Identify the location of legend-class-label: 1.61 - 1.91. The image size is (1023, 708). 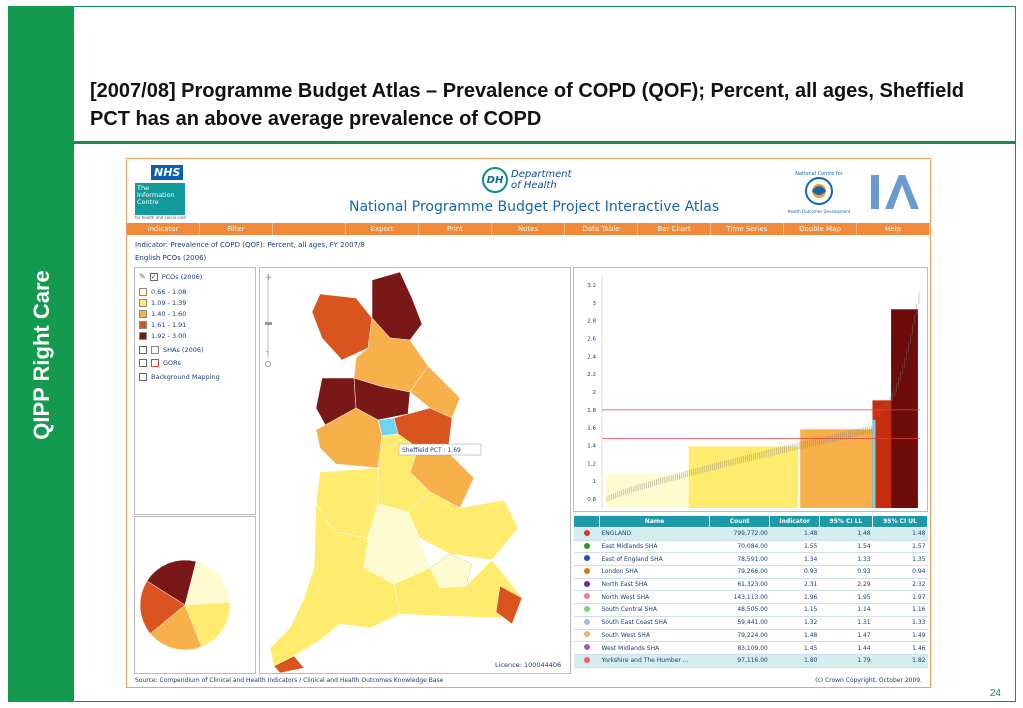
(169, 325).